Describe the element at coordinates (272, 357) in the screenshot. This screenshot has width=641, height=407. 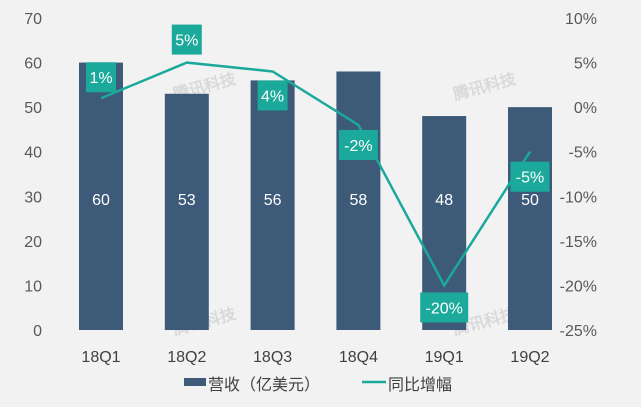
I see `x-axis-tick: 18Q3` at that location.